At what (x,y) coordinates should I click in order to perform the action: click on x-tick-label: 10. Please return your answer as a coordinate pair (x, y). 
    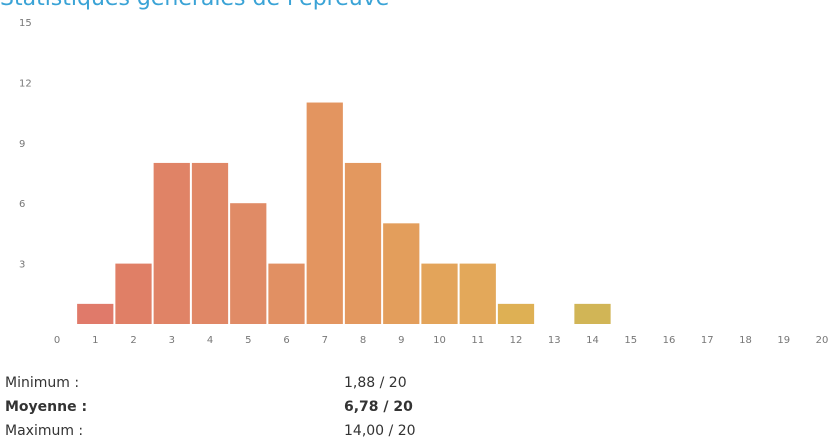
    Looking at the image, I should click on (439, 340).